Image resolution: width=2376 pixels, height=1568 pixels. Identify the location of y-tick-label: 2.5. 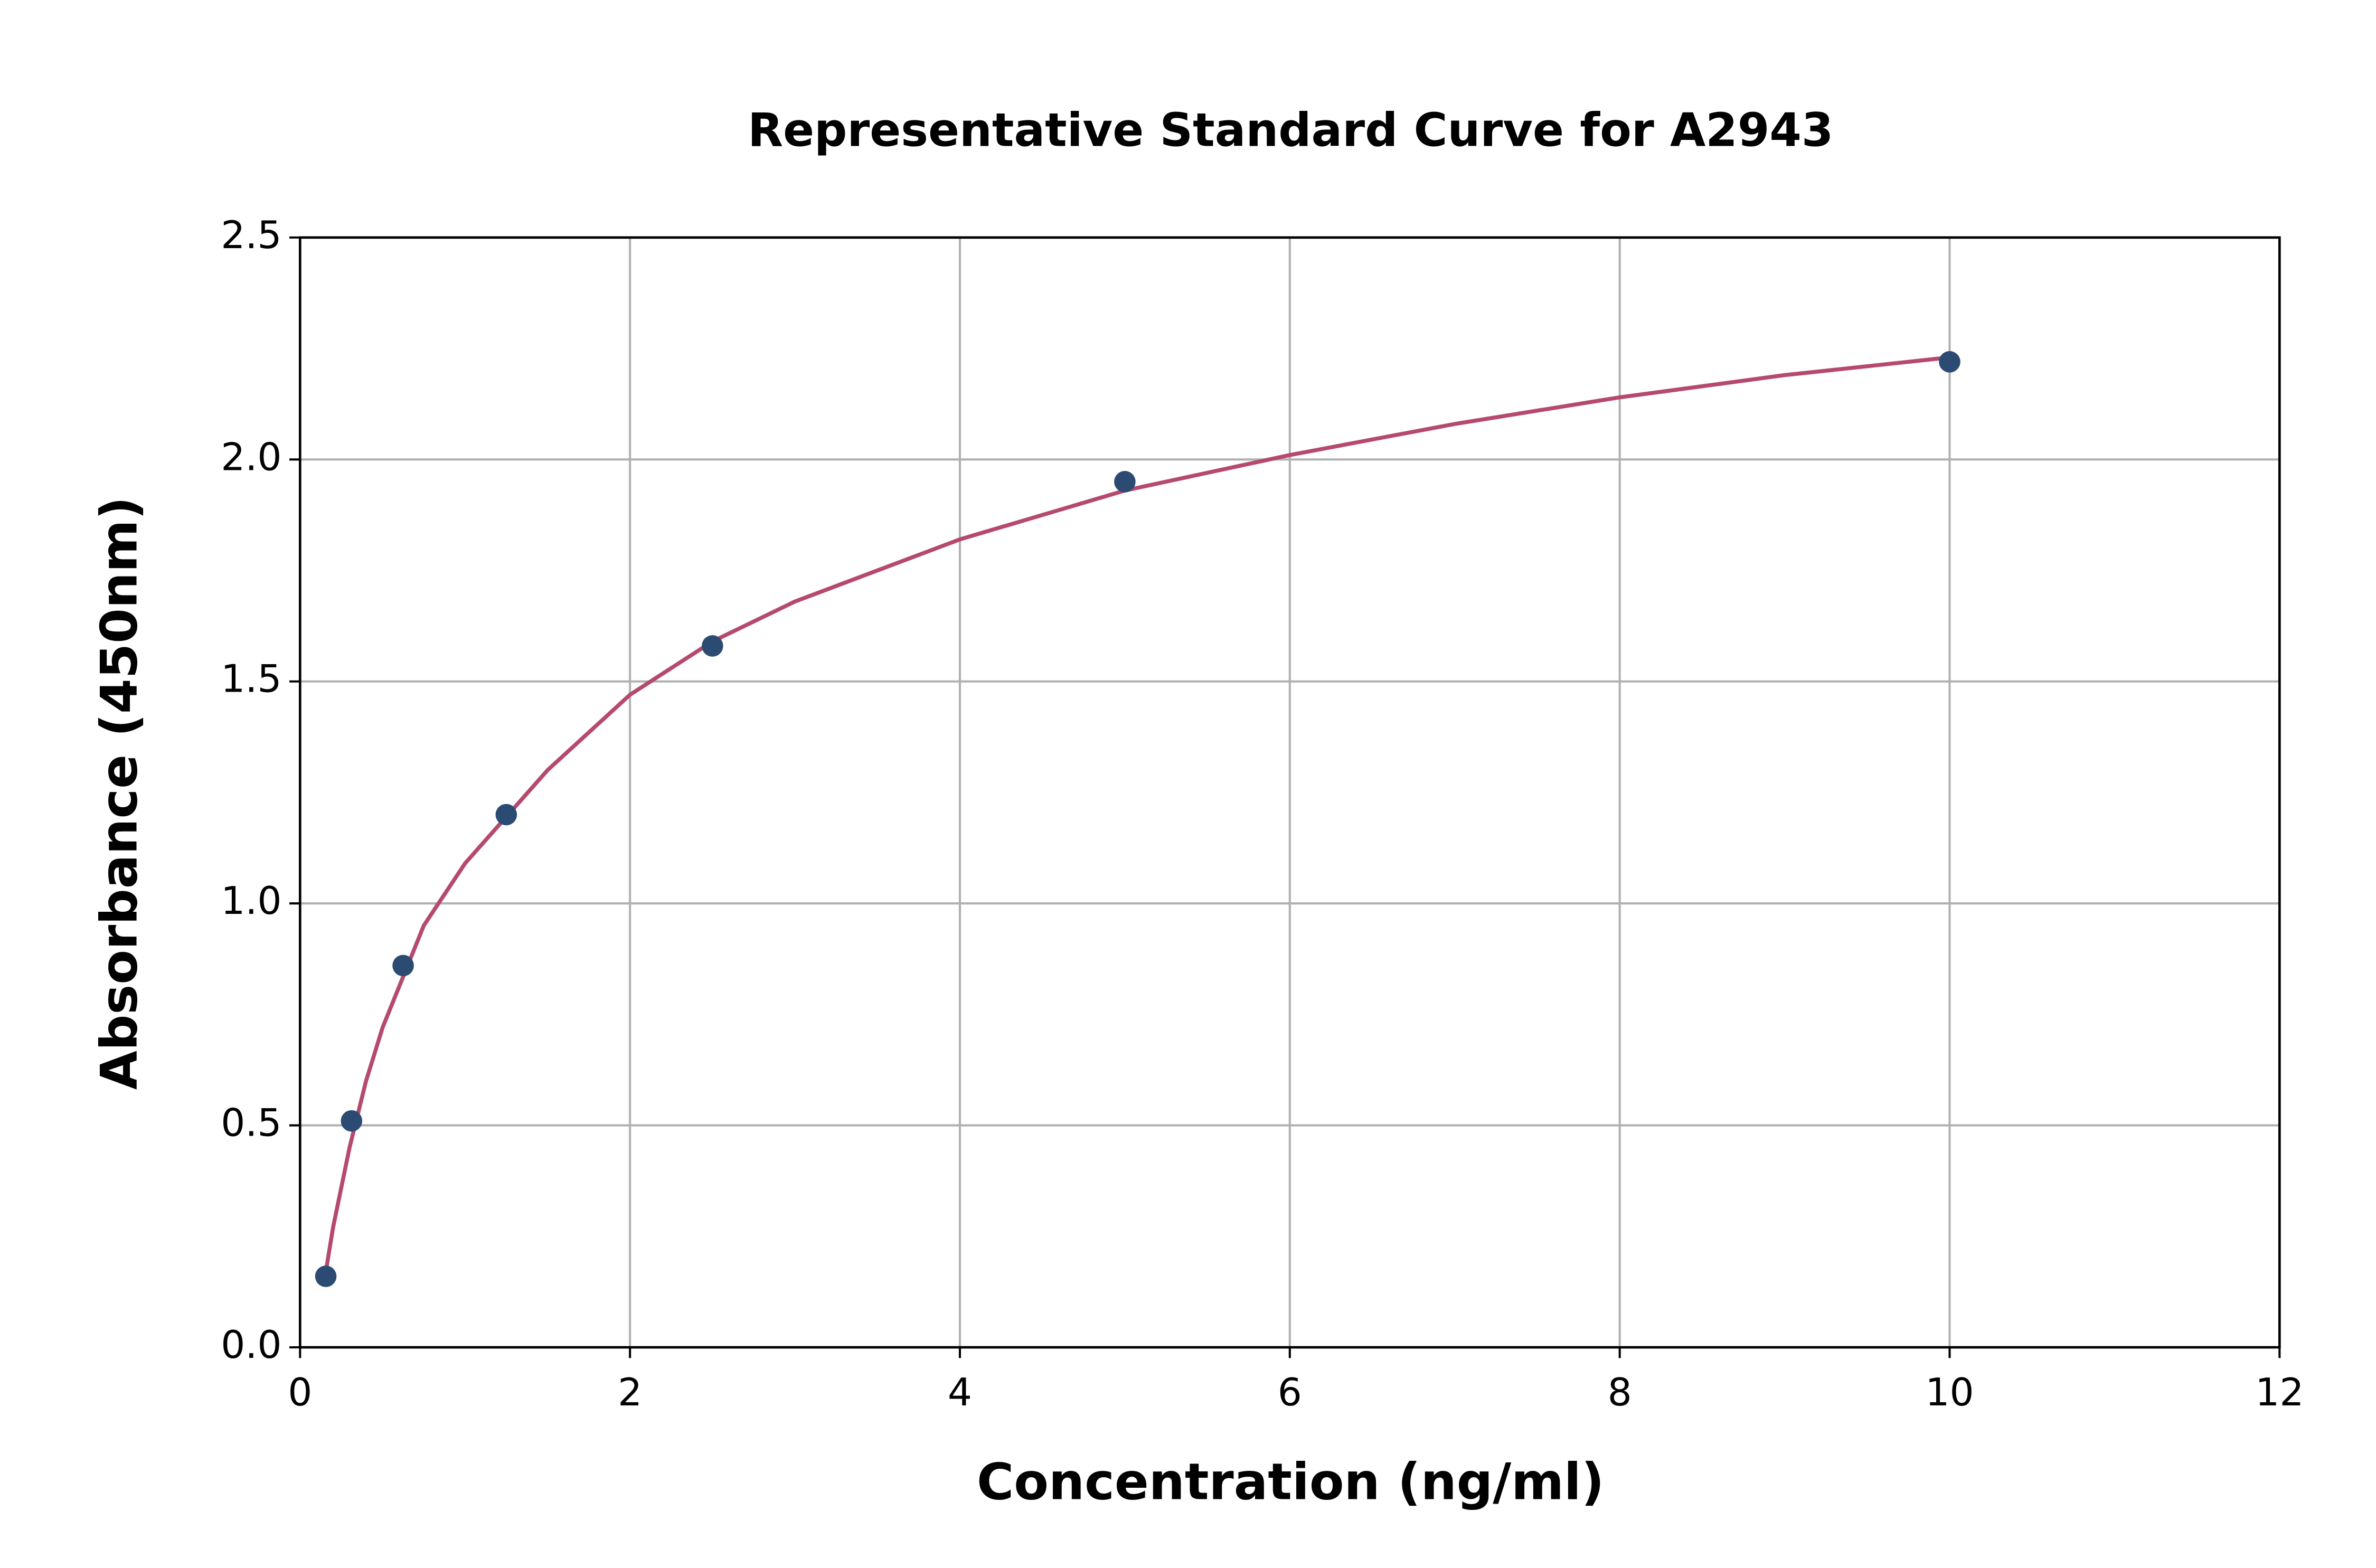
(251, 235).